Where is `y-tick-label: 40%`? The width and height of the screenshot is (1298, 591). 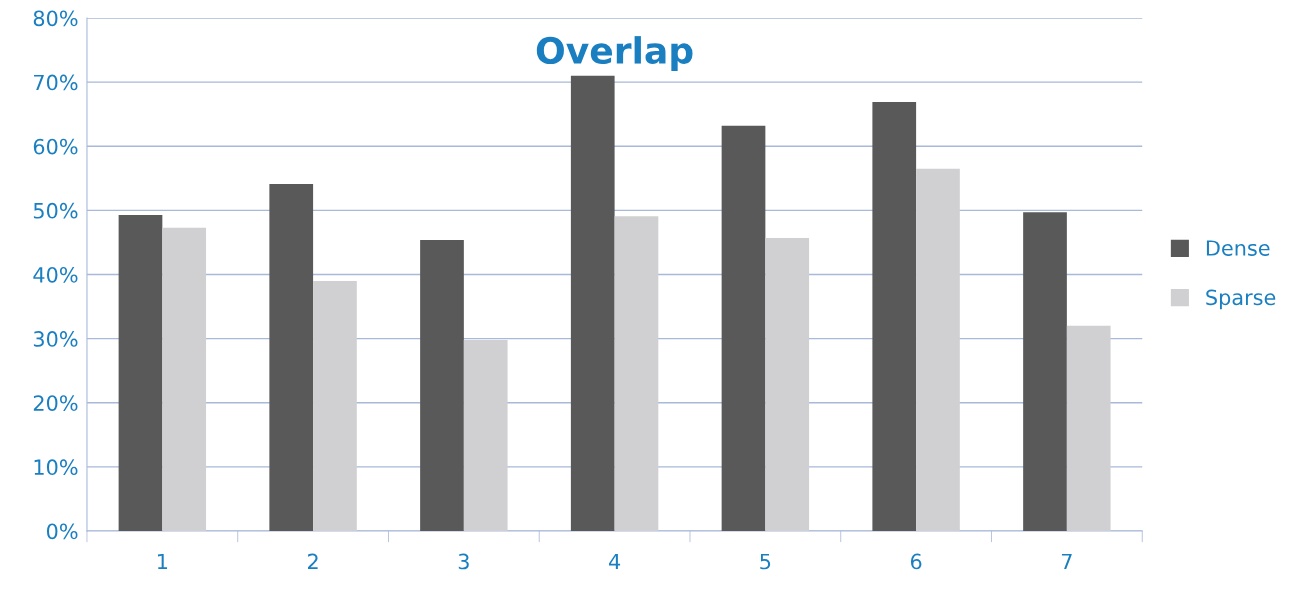
y-tick-label: 40% is located at coordinates (55, 274).